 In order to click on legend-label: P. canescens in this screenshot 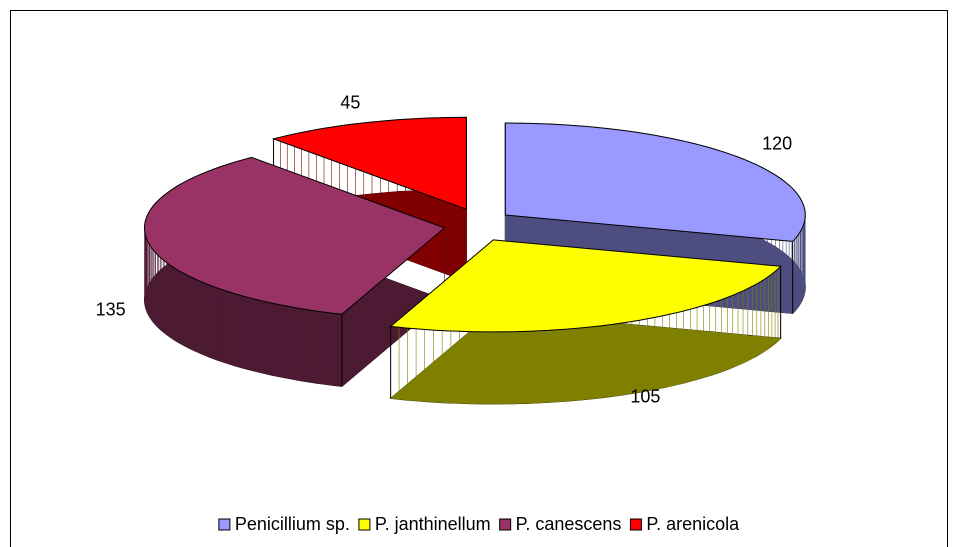, I will do `click(569, 524)`.